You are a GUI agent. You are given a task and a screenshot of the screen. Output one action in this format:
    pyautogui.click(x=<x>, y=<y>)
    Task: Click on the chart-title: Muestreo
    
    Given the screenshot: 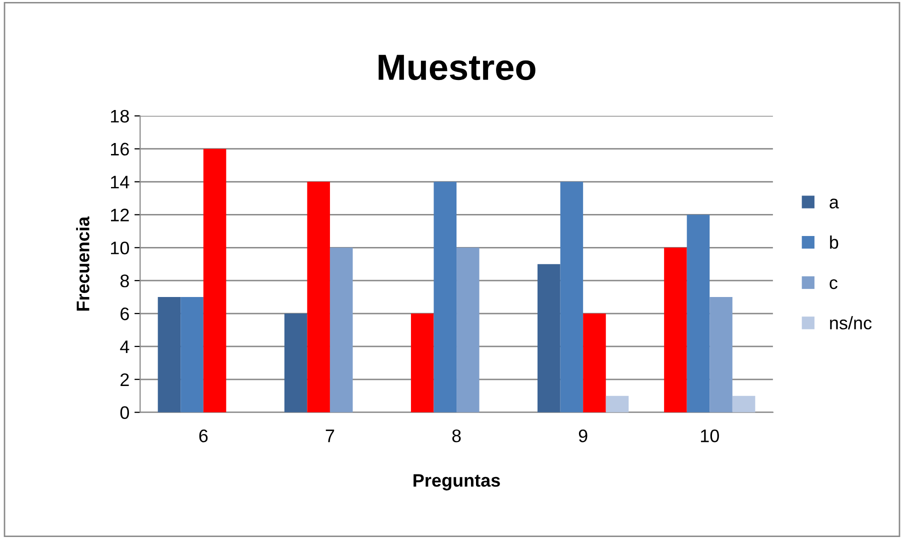 What is the action you would take?
    pyautogui.click(x=457, y=67)
    